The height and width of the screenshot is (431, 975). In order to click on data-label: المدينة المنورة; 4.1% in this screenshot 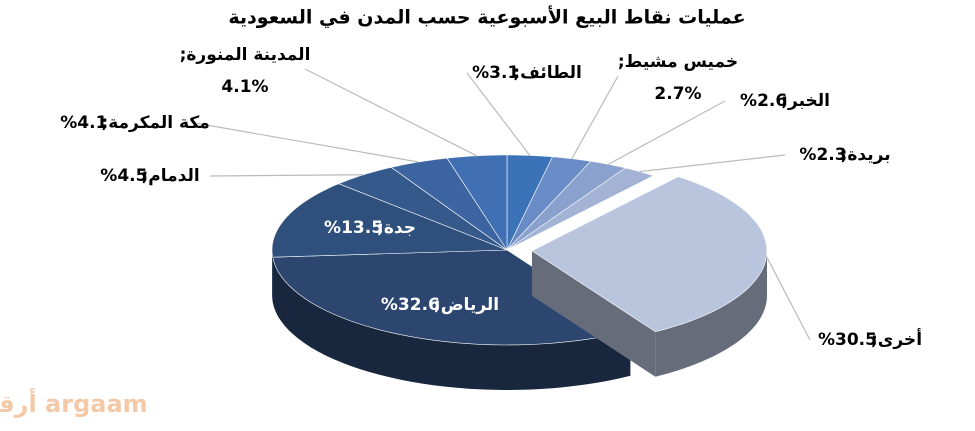, I will do `click(245, 71)`.